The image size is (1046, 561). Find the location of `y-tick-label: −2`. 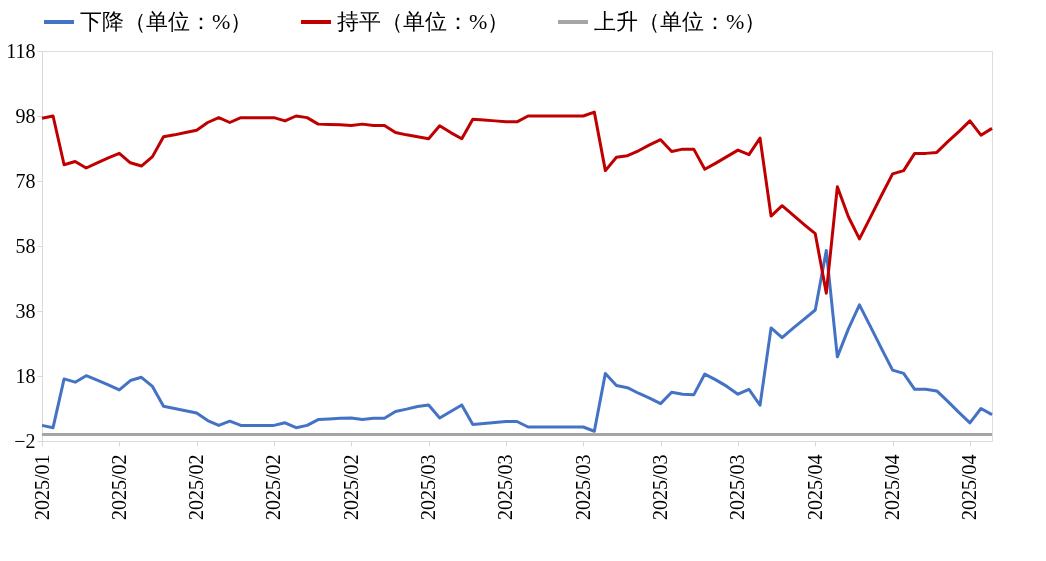

y-tick-label: −2 is located at coordinates (25, 440).